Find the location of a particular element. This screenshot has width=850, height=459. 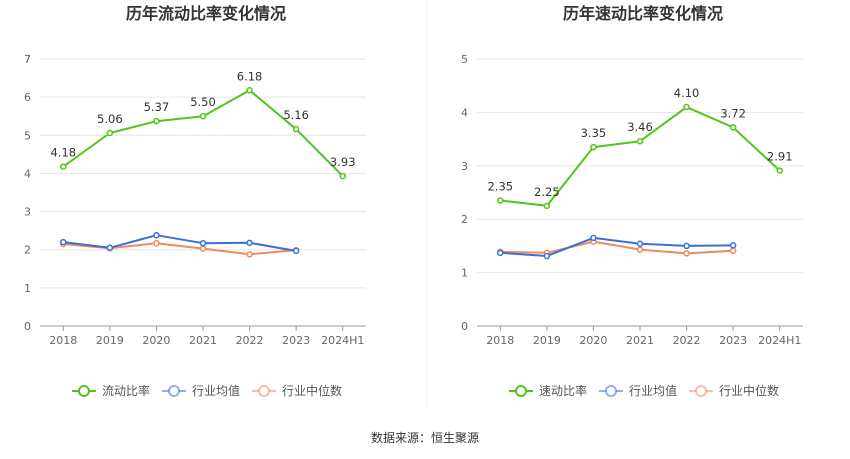

legend-item-1: 速动比率 is located at coordinates (548, 390).